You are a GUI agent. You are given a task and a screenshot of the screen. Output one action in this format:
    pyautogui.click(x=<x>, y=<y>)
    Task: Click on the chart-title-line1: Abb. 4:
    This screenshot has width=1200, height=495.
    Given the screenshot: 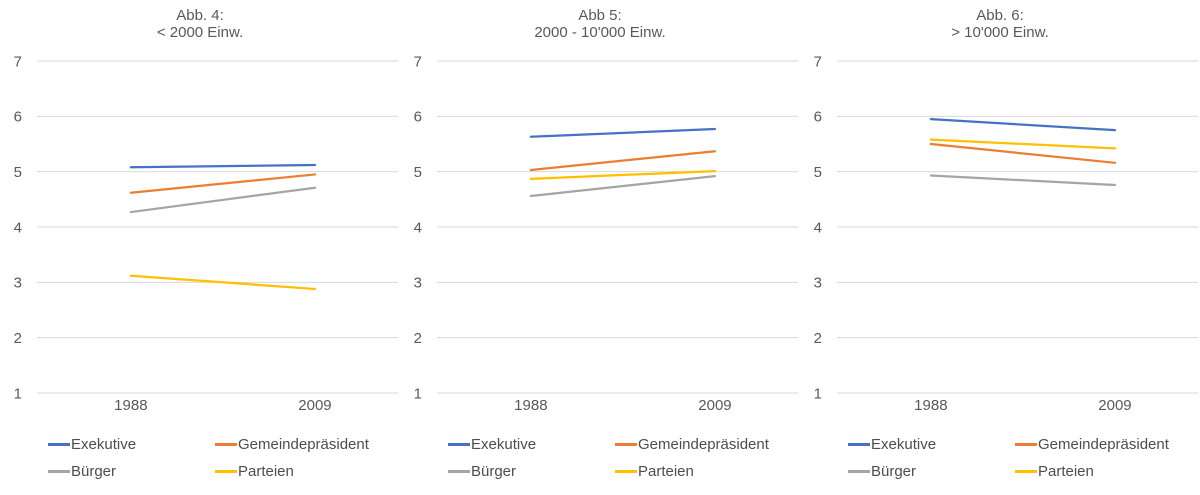 What is the action you would take?
    pyautogui.click(x=200, y=15)
    